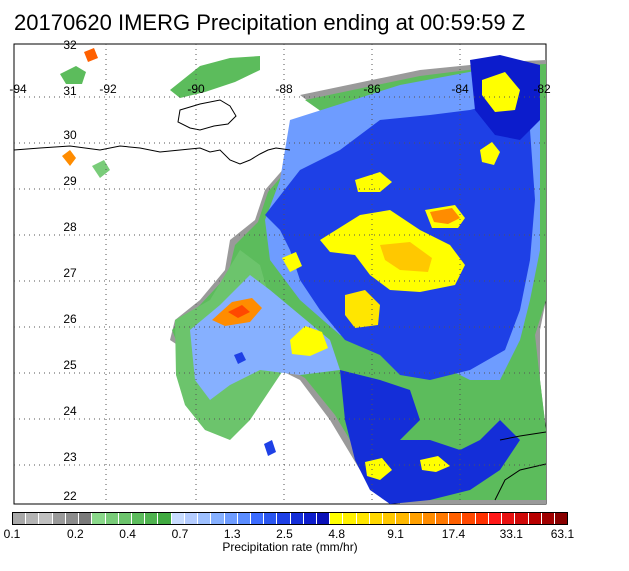 This screenshot has width=629, height=571. Describe the element at coordinates (453, 534) in the screenshot. I see `colorbar-tick: 17.4` at that location.